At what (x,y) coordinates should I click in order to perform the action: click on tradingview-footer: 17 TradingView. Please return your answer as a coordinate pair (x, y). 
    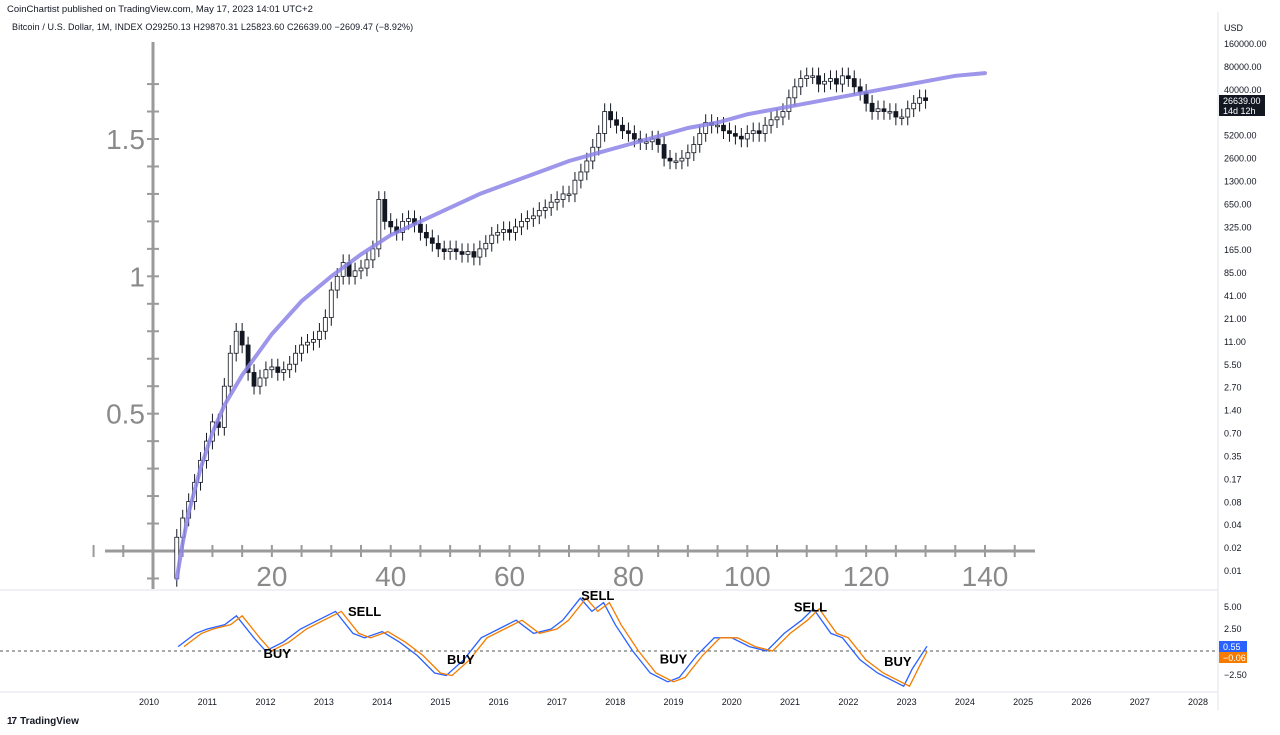
    Looking at the image, I should click on (43, 721).